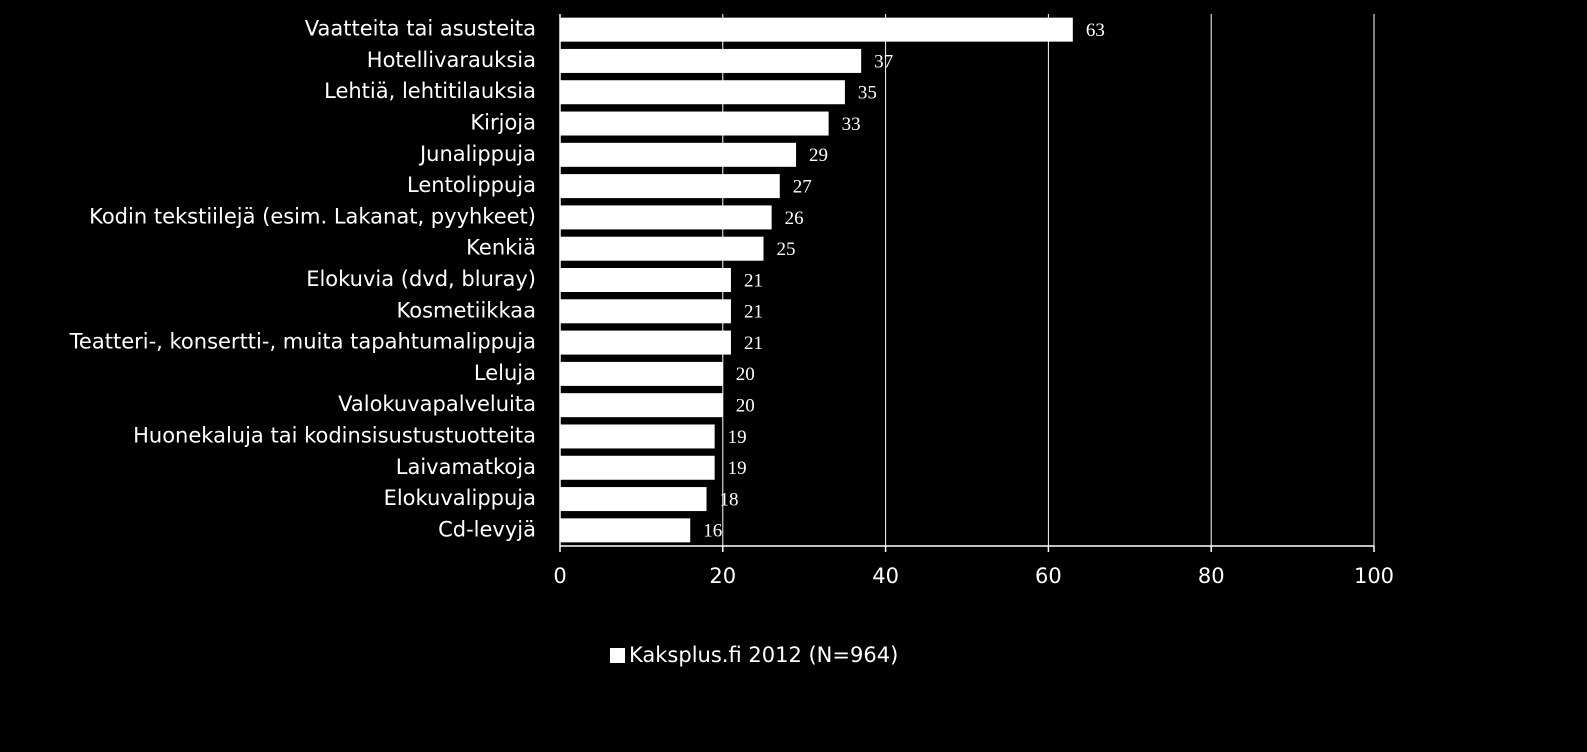 The image size is (1587, 752). What do you see at coordinates (722, 576) in the screenshot?
I see `x-tick-label: 20` at bounding box center [722, 576].